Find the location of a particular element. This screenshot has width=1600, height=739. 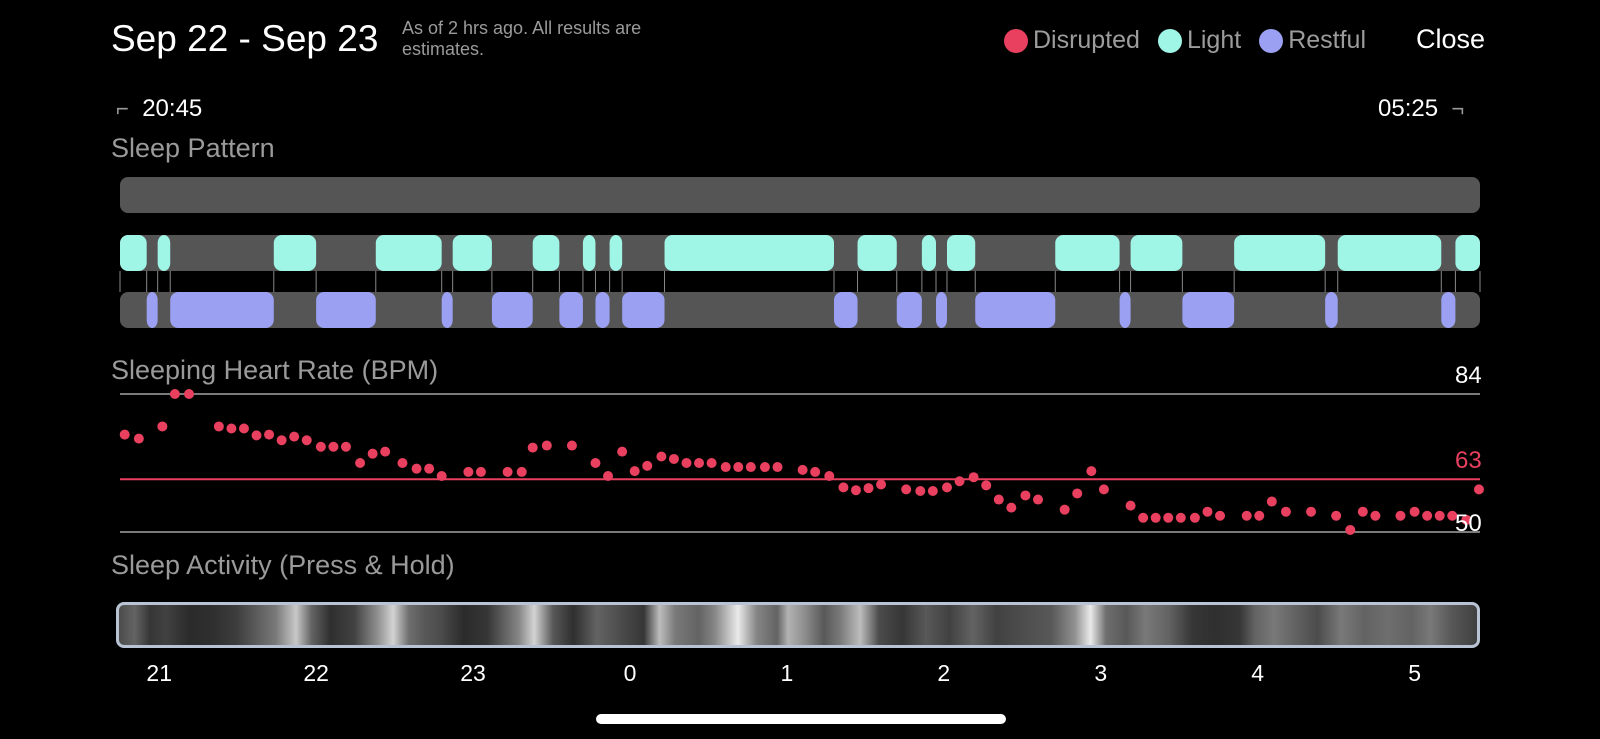

end-time: 05:25 ¬ is located at coordinates (1421, 109).